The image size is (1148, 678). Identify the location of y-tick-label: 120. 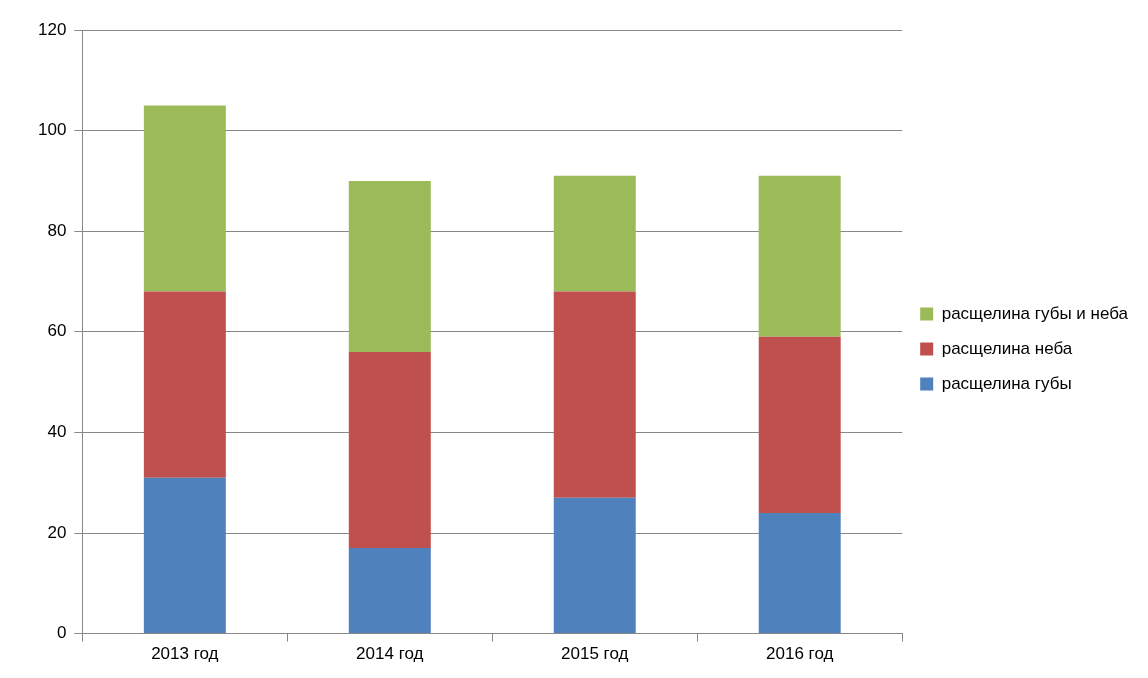
(52, 29).